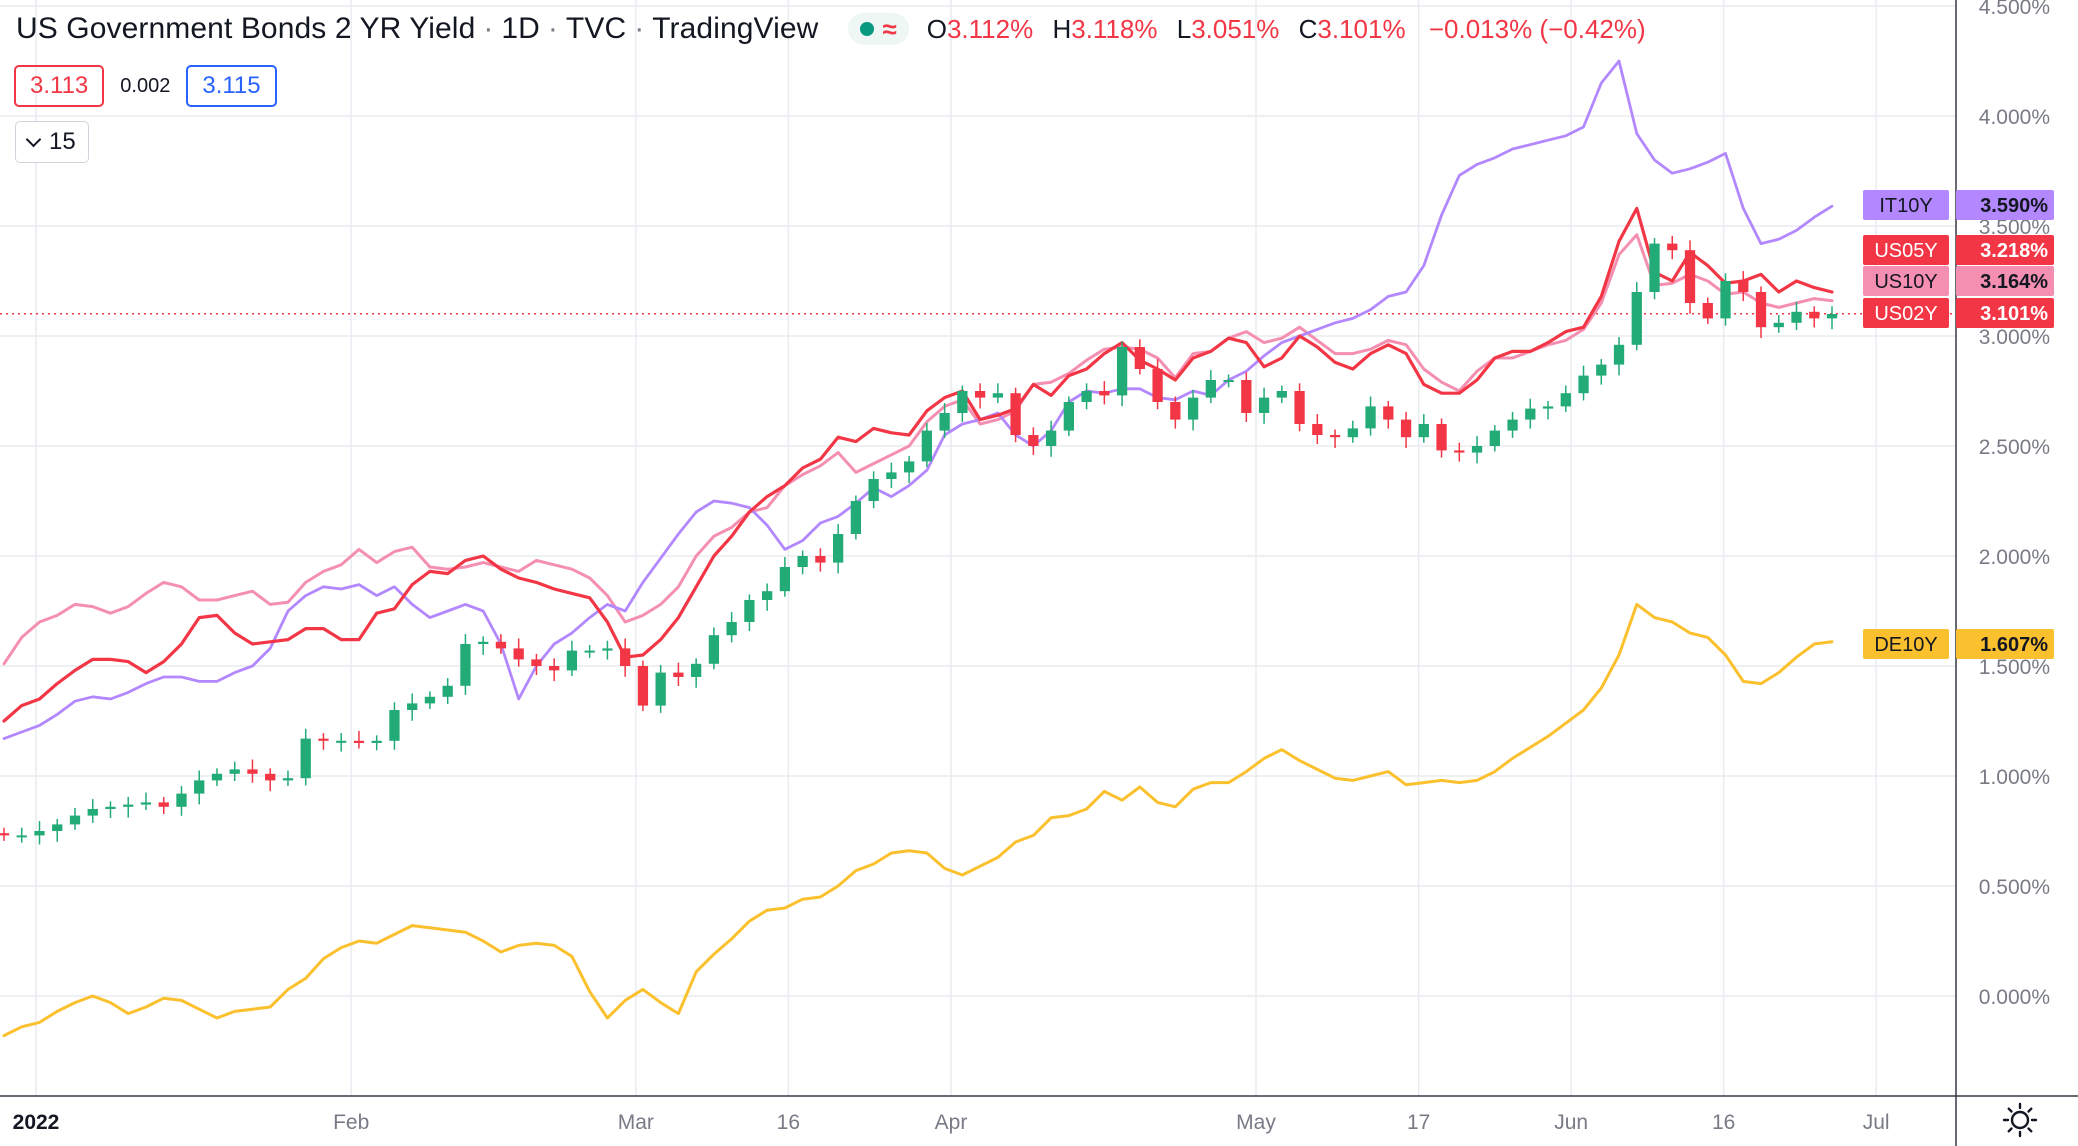 The width and height of the screenshot is (2078, 1146). I want to click on y-axis-tick-label: 0.500%, so click(2014, 887).